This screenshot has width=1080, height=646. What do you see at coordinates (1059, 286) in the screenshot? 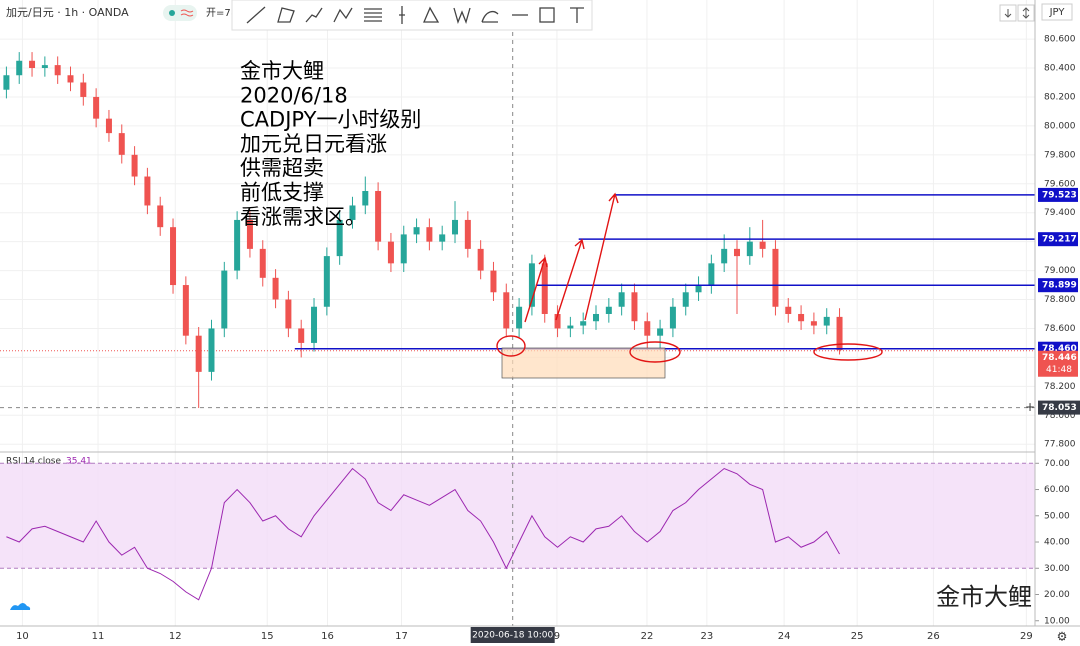
I see `level-label: 78.899` at bounding box center [1059, 286].